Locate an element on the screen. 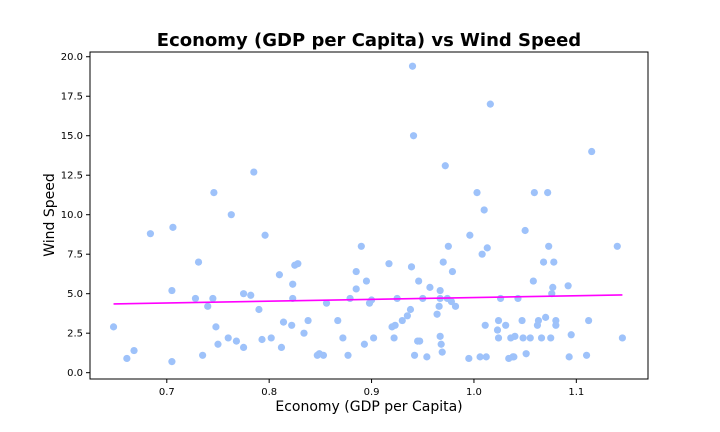 The height and width of the screenshot is (432, 720). chart-title: Economy (GDP per Capita) vs Wind Speed is located at coordinates (369, 40).